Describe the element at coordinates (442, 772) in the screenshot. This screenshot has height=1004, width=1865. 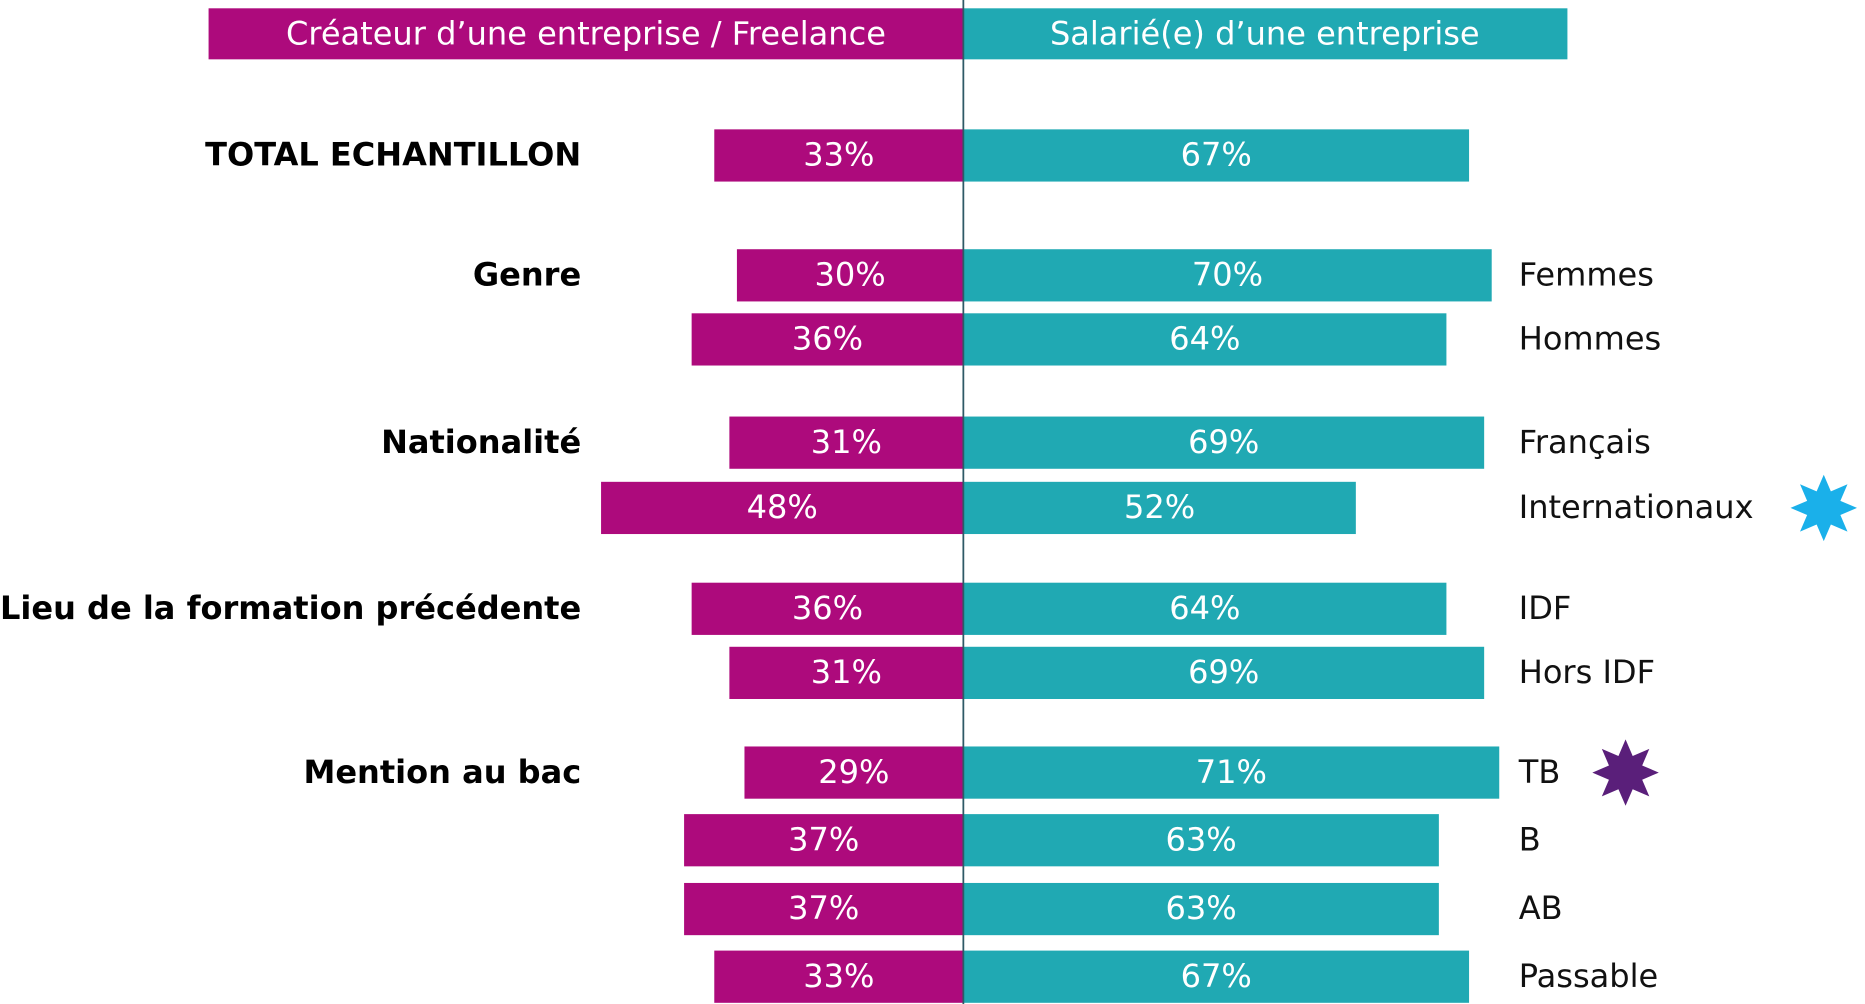
I see `group-label: Mention au bac` at that location.